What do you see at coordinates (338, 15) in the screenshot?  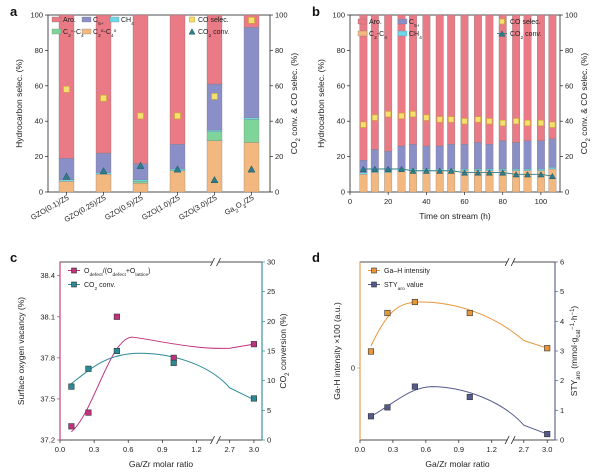 I see `y-tick-label: 100` at bounding box center [338, 15].